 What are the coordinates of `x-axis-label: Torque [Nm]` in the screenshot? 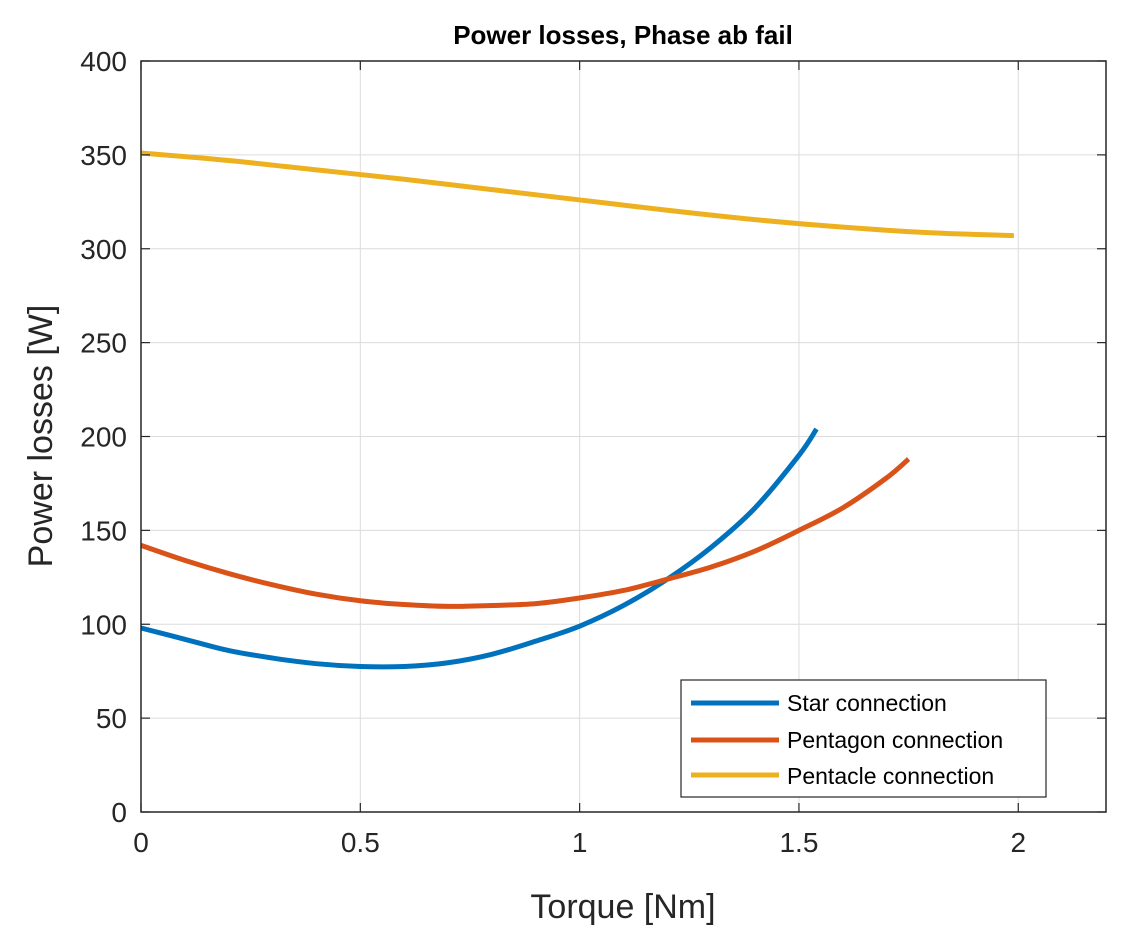 It's located at (622, 907).